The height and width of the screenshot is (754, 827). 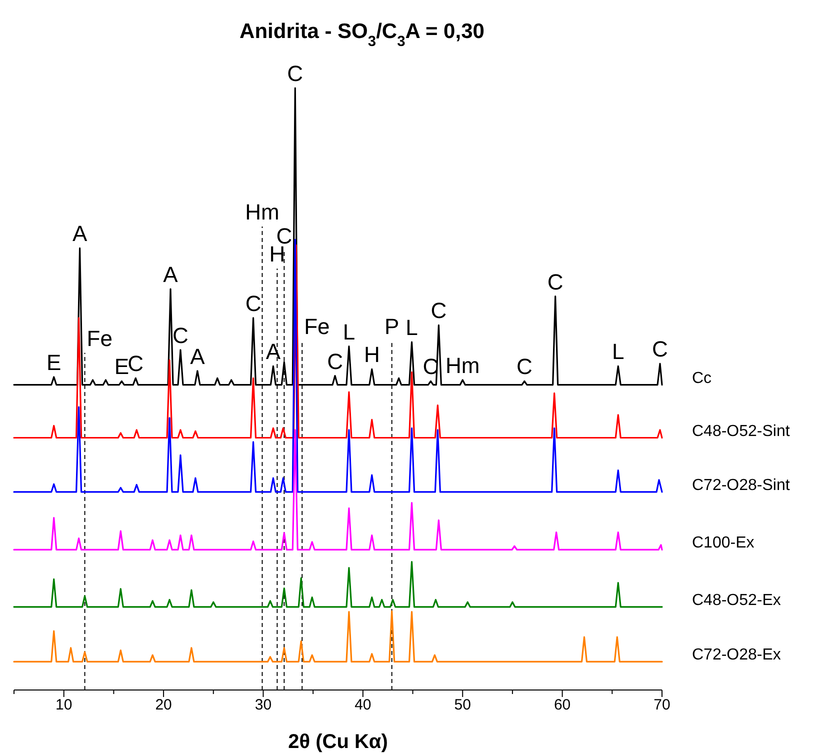 I want to click on x-tick-label: 60, so click(x=562, y=705).